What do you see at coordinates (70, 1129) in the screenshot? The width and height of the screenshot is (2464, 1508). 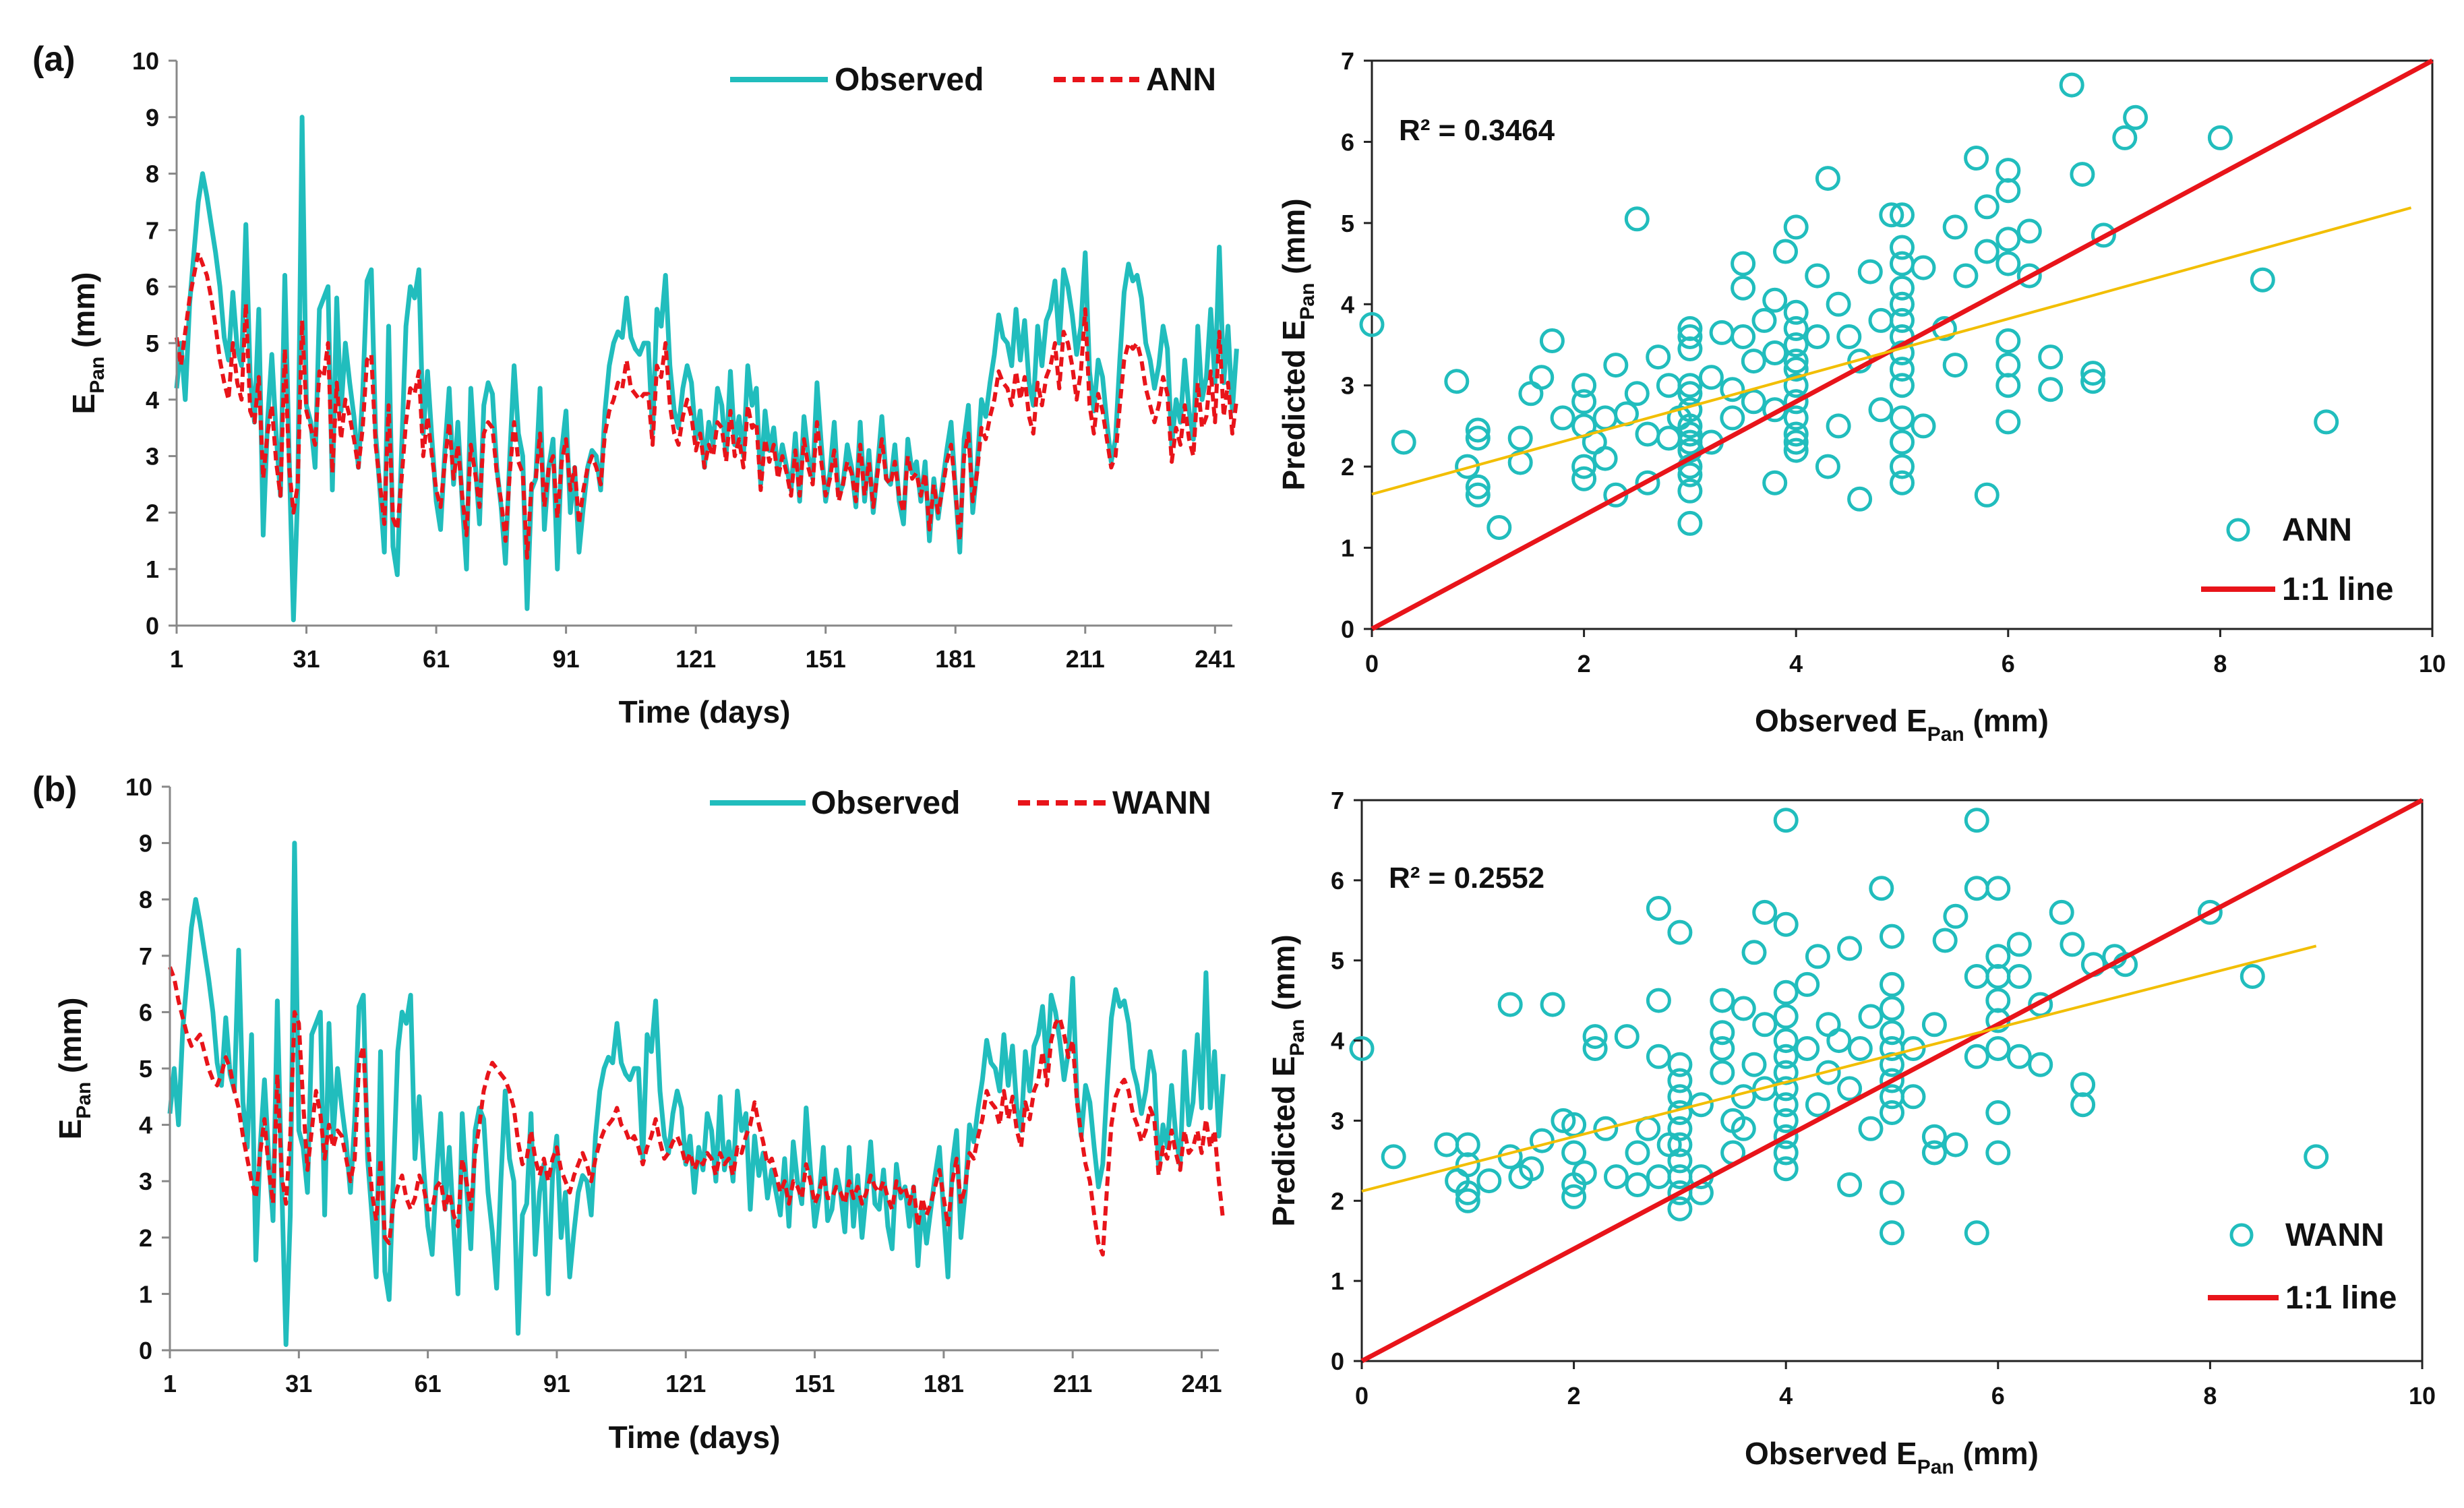 I see `y-axis-label-main: E` at bounding box center [70, 1129].